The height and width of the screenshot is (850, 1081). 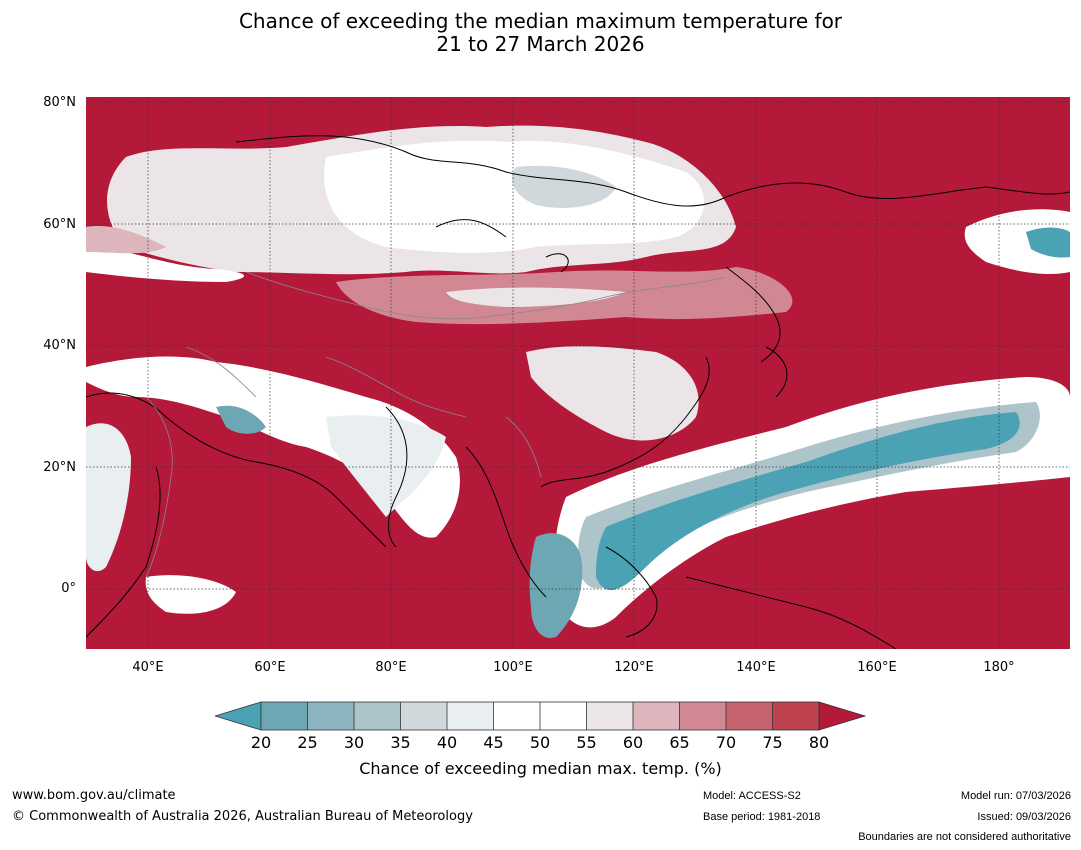 I want to click on lon-label-180: 180°, so click(x=999, y=667).